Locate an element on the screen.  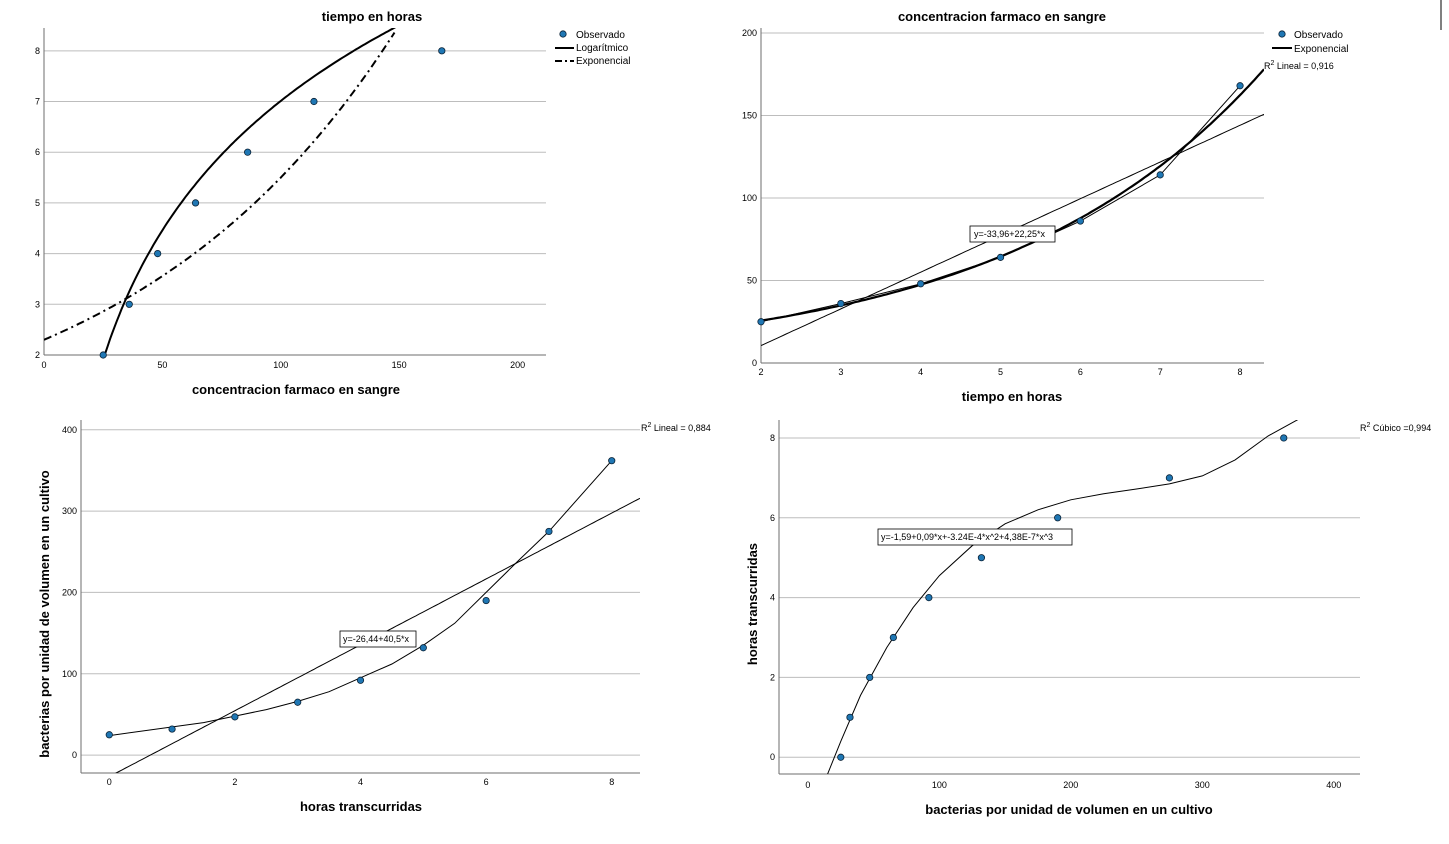
legend-log-label: Logarítmico is located at coordinates (602, 48).